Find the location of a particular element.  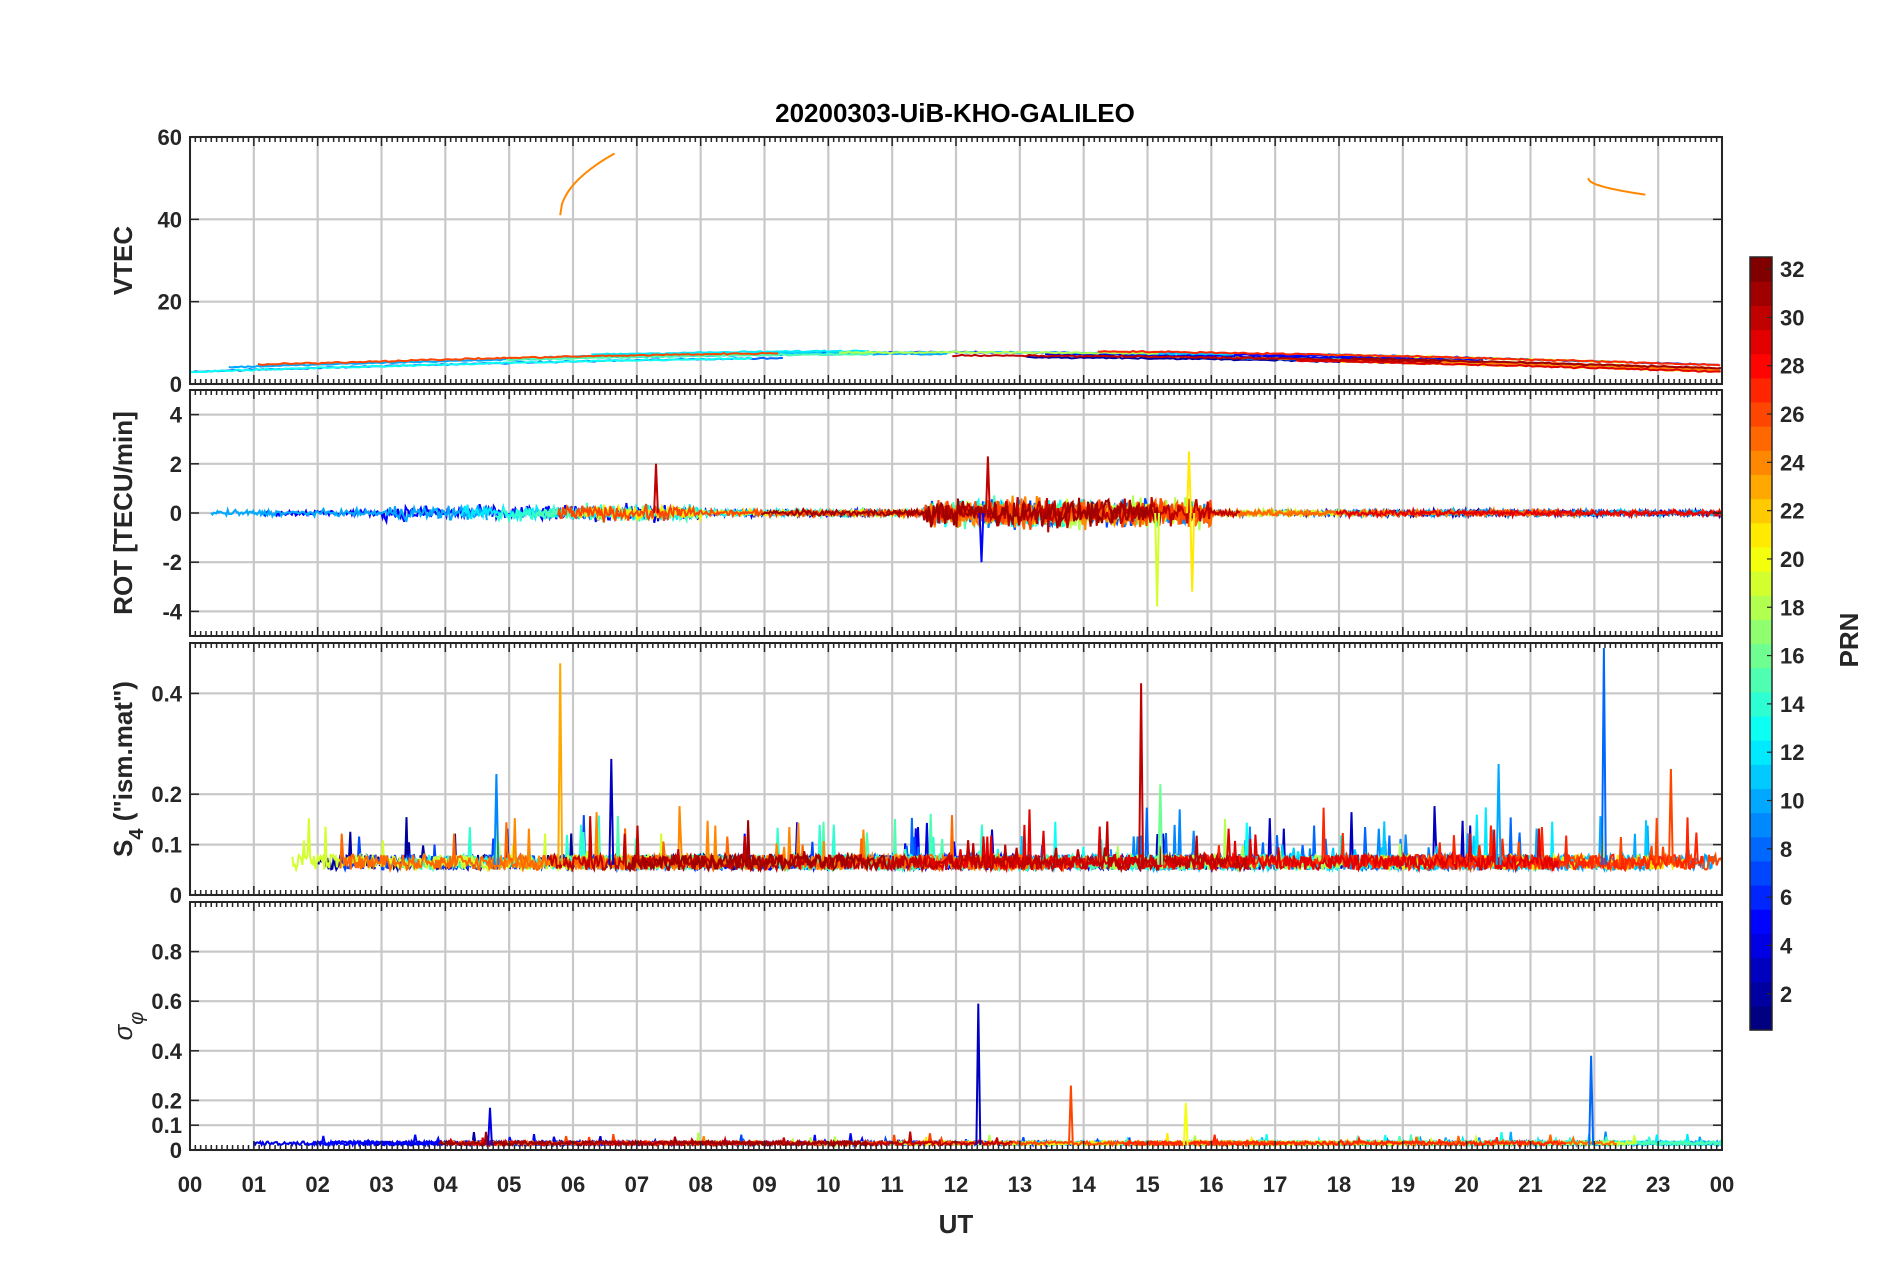

colorbar-tick-label: 2 is located at coordinates (1786, 994).